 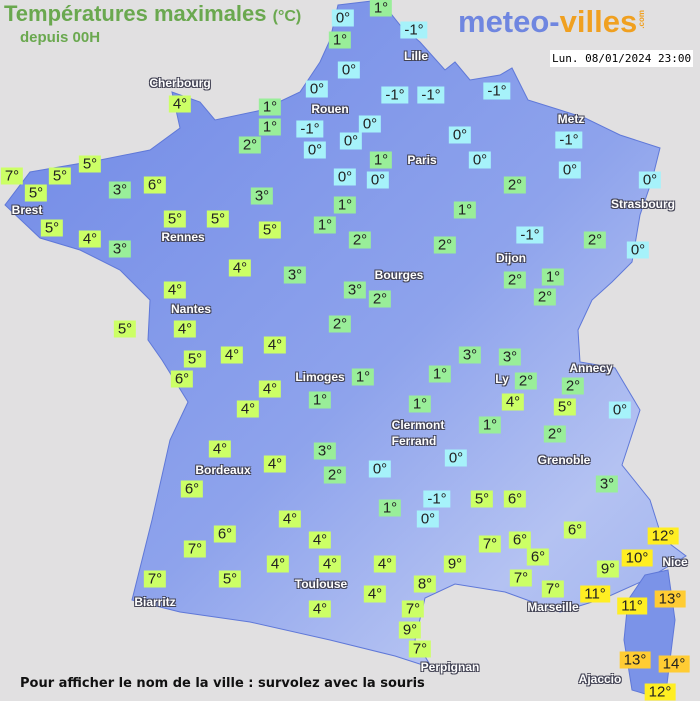 What do you see at coordinates (637, 558) in the screenshot?
I see `temperature-marker: 10°` at bounding box center [637, 558].